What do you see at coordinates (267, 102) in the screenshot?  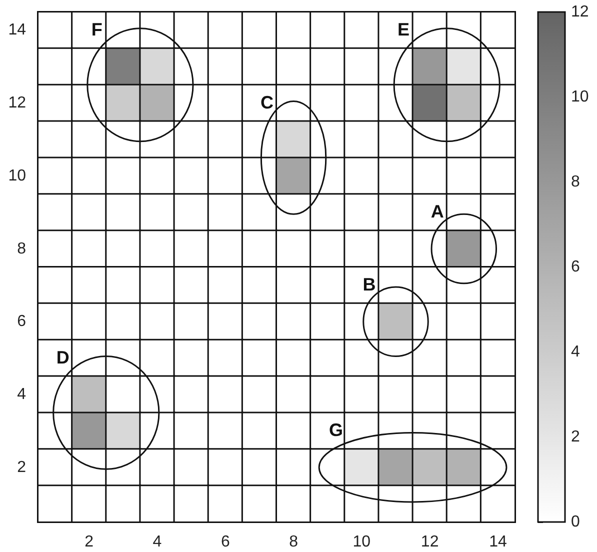 I see `annotation: C` at bounding box center [267, 102].